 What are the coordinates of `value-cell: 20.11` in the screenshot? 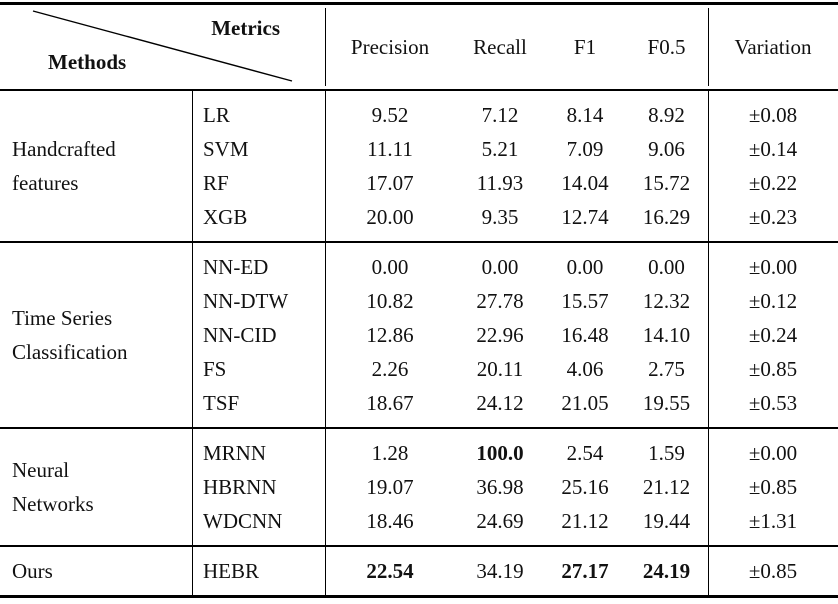 It's located at (500, 369).